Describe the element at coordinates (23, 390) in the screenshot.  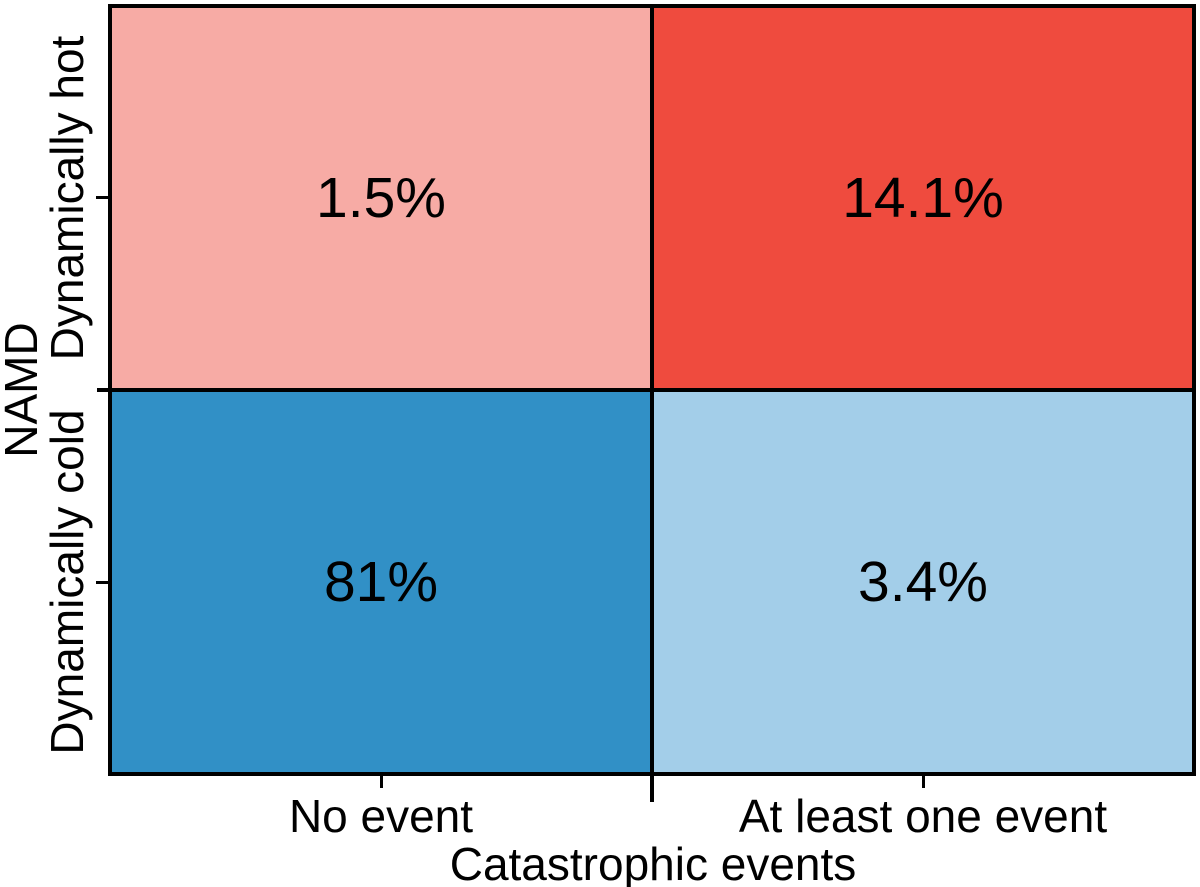
I see `y-axis-title: NAMD` at that location.